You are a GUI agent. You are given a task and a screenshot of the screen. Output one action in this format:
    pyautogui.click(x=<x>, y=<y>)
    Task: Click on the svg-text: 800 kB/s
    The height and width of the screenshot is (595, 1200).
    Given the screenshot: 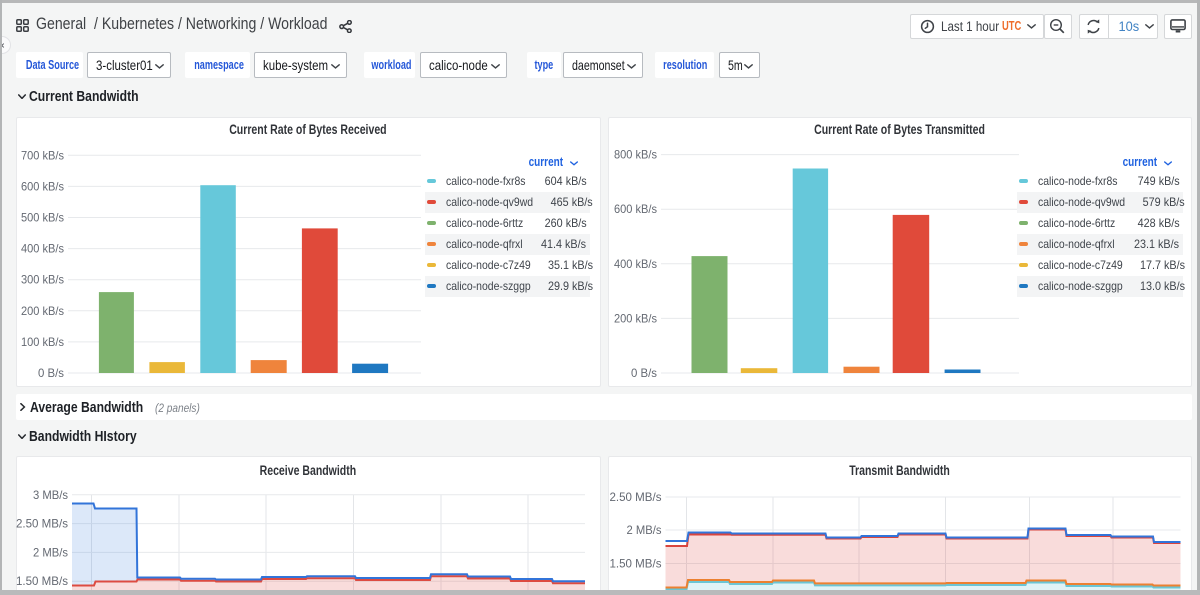 What is the action you would take?
    pyautogui.click(x=635, y=155)
    